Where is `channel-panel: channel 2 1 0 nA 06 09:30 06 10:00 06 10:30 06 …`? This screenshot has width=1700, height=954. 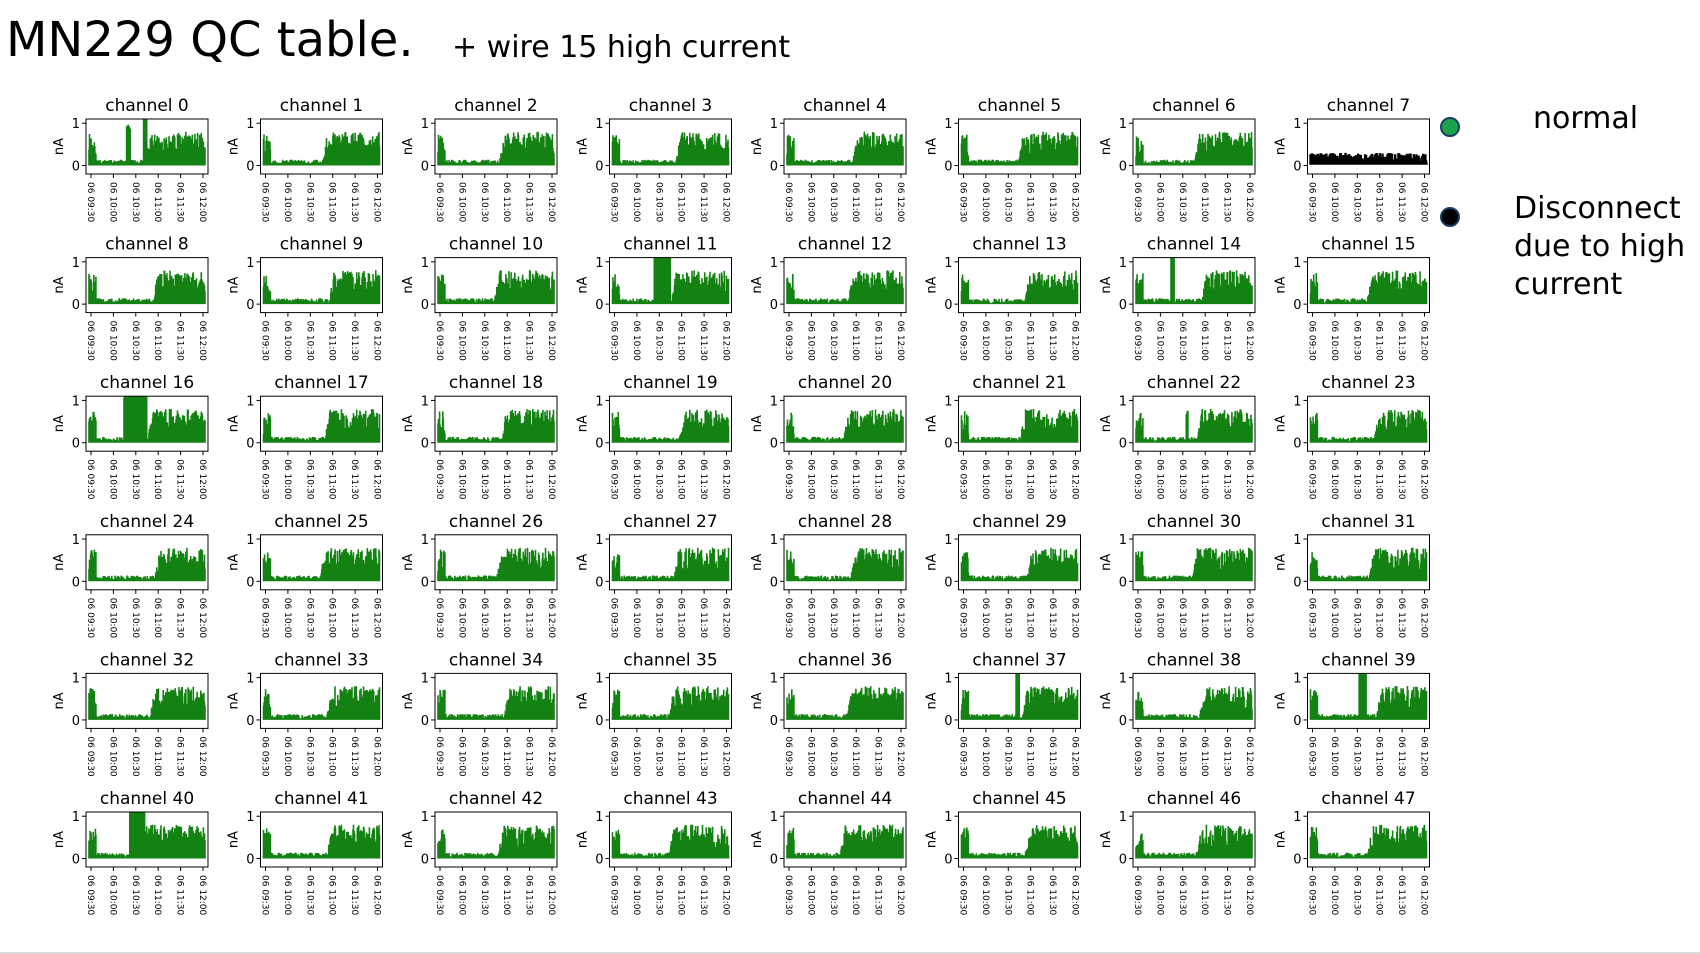 channel-panel: channel 2 1 0 nA 06 09:30 06 10:00 06 10:30 06 … is located at coordinates (479, 159).